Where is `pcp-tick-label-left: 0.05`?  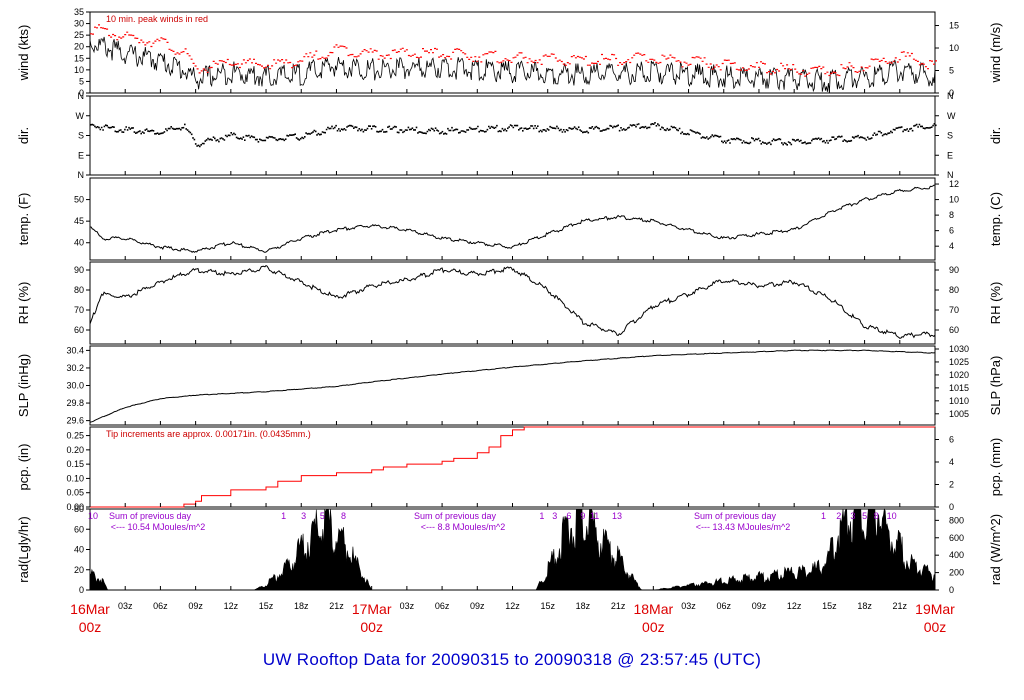 pcp-tick-label-left: 0.05 is located at coordinates (75, 493).